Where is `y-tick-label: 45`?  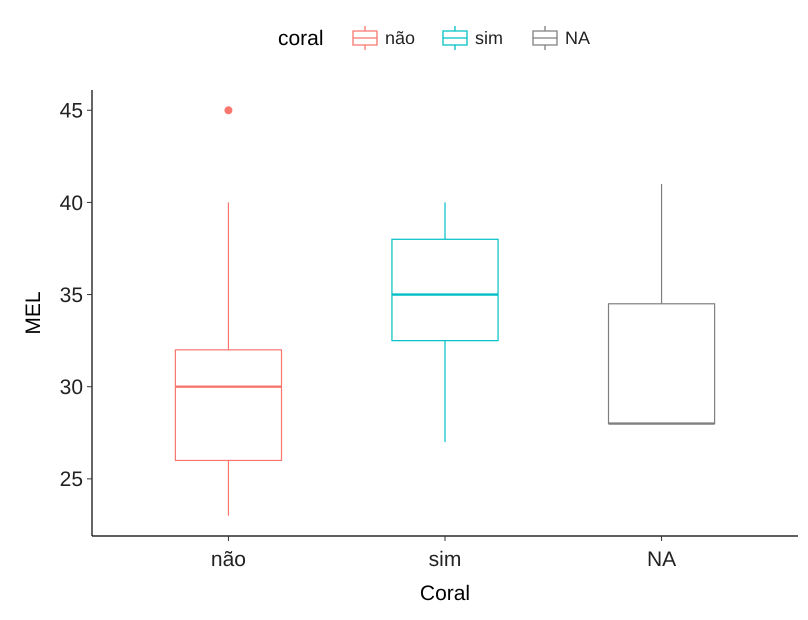 y-tick-label: 45 is located at coordinates (71, 111).